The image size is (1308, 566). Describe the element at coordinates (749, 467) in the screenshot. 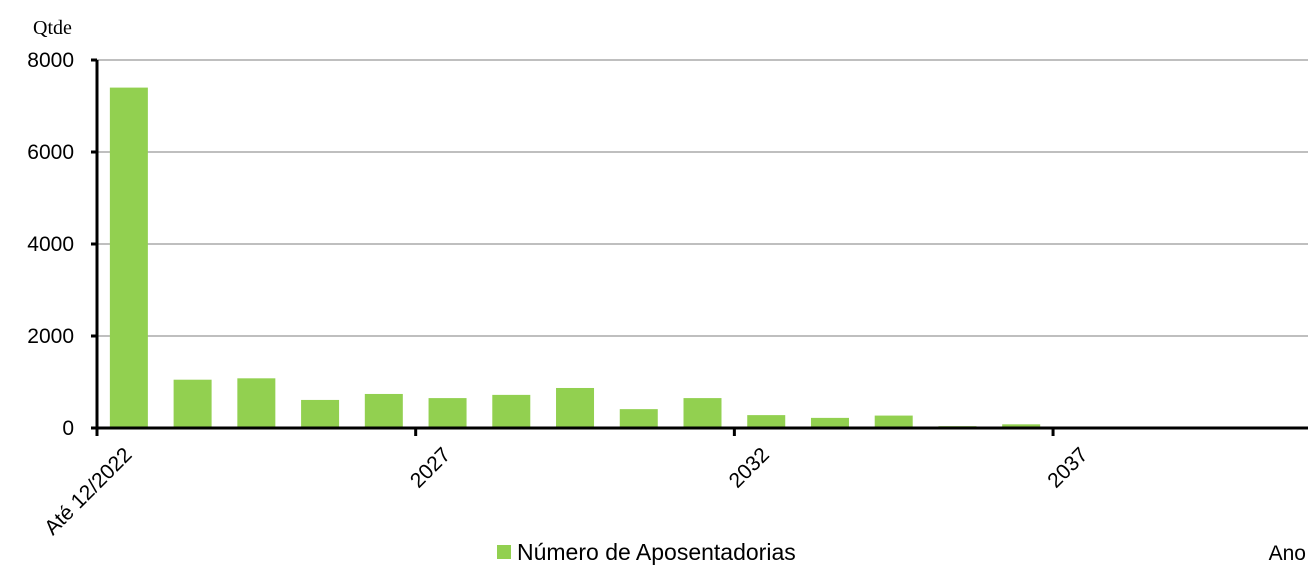

I see `x-tick-label: 2032` at that location.